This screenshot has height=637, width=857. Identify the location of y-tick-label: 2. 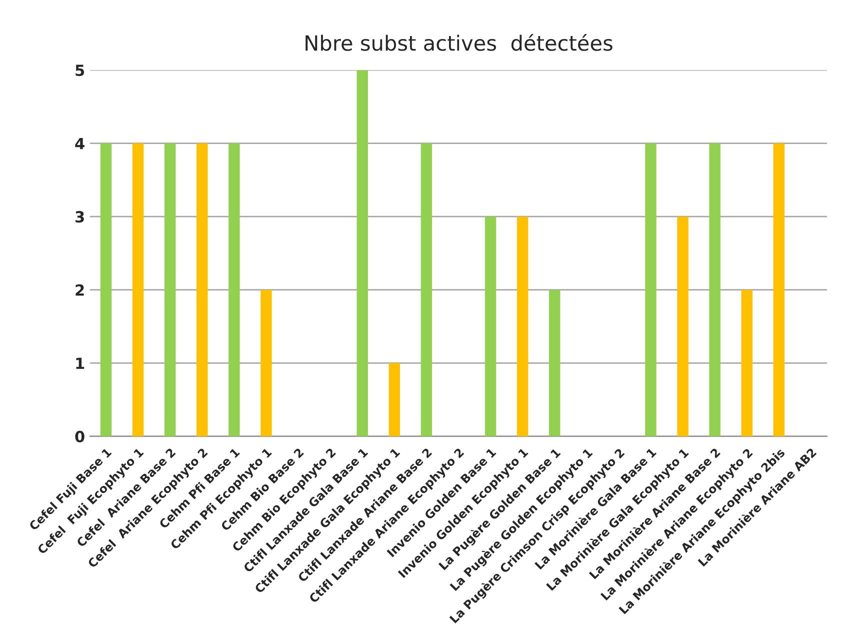
(80, 290).